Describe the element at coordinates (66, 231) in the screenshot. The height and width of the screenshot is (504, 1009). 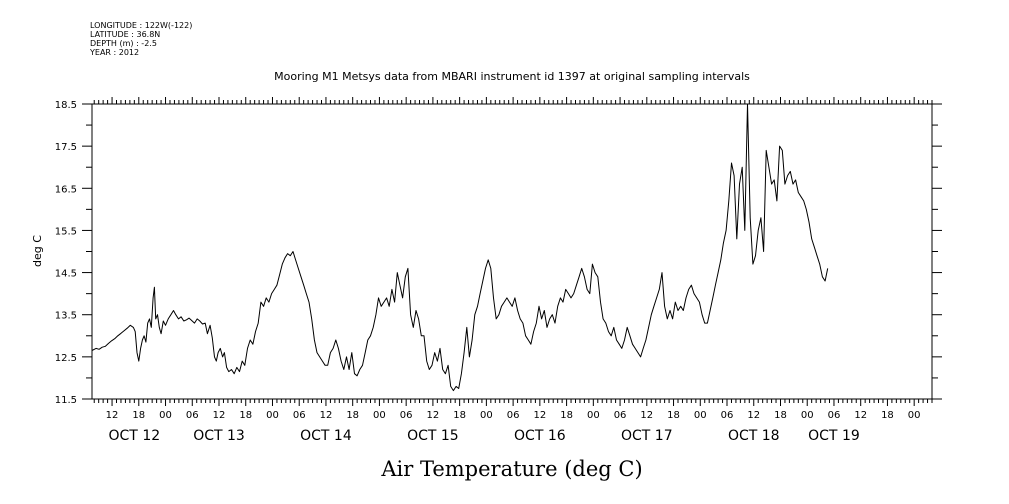
I see `y-tick-label: 15.5` at that location.